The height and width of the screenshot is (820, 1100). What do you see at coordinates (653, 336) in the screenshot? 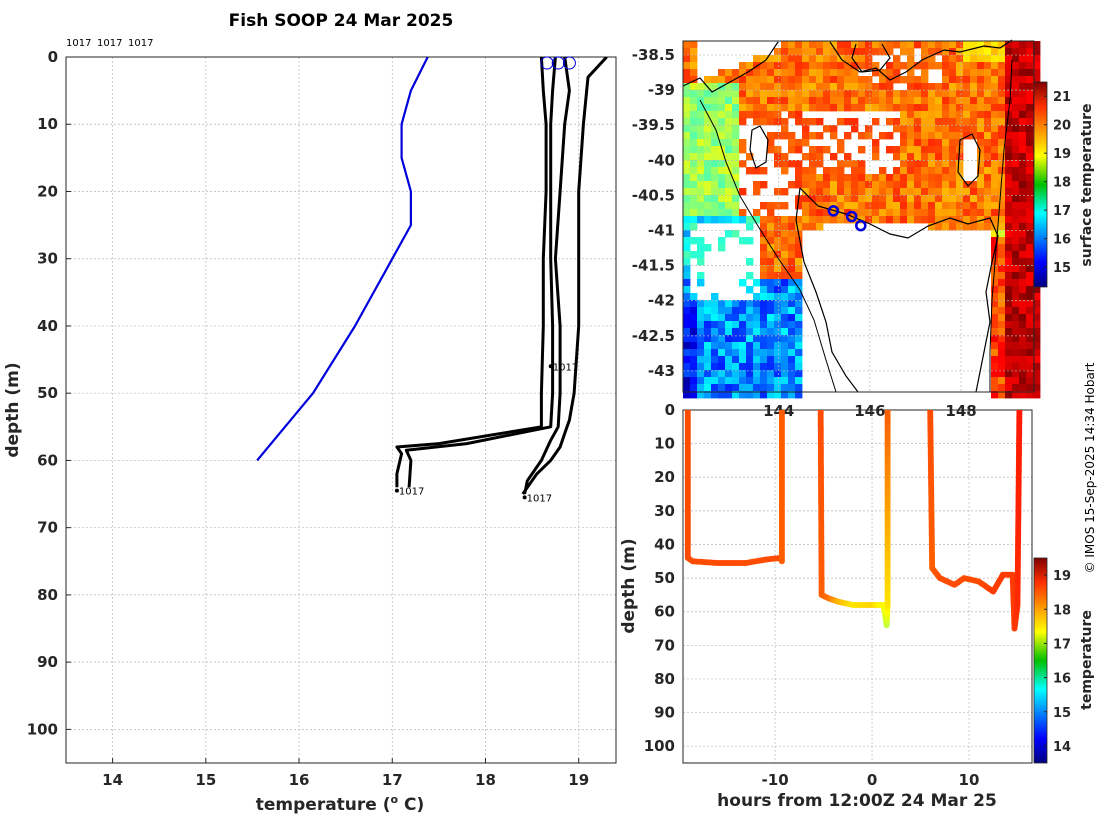
I see `lat-tick-label: -42.5` at bounding box center [653, 336].